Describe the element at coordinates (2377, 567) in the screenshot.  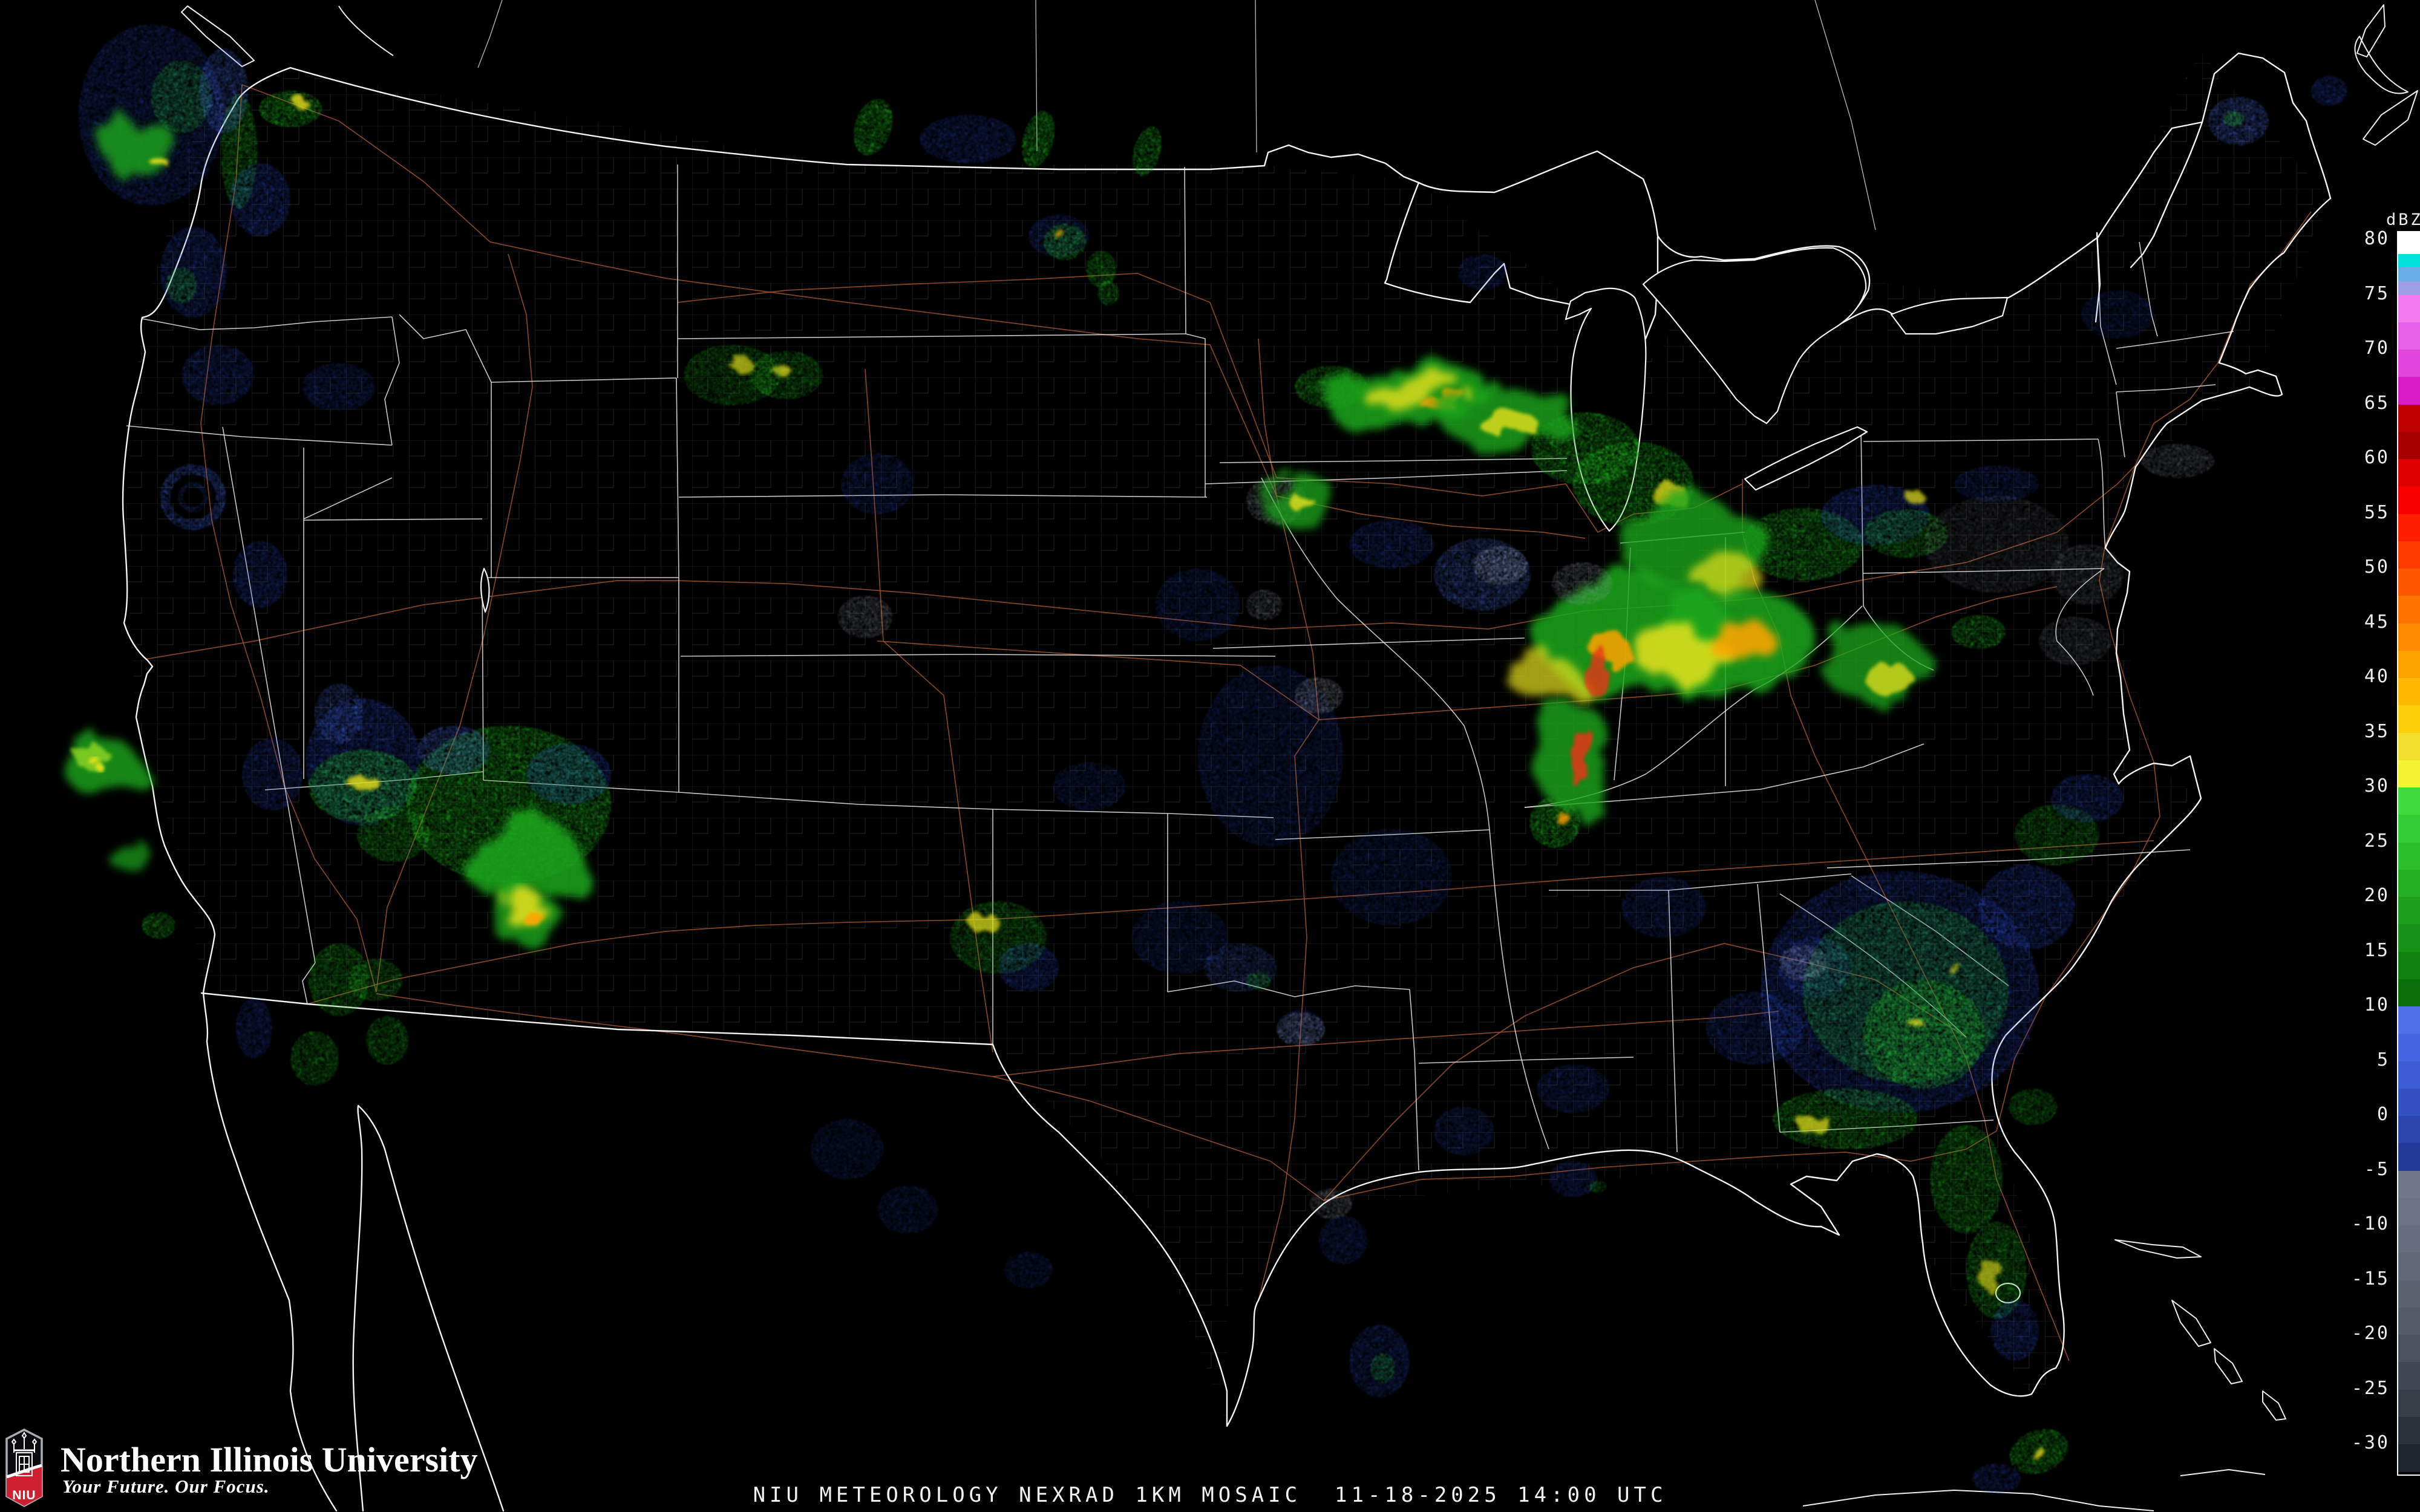
I see `dbz-tick-label: 50` at that location.